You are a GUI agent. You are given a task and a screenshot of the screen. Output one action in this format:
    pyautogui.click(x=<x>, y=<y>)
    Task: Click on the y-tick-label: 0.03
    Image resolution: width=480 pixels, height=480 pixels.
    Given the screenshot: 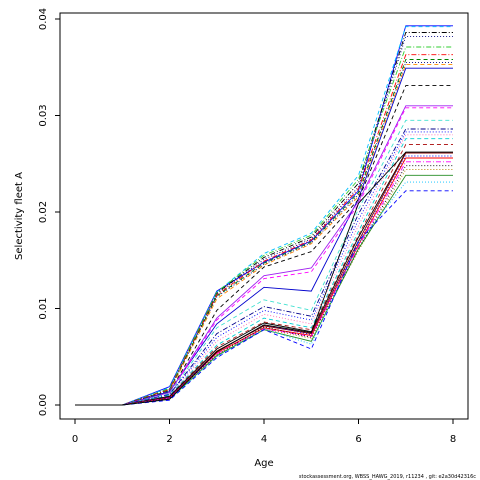 What is the action you would take?
    pyautogui.click(x=43, y=115)
    